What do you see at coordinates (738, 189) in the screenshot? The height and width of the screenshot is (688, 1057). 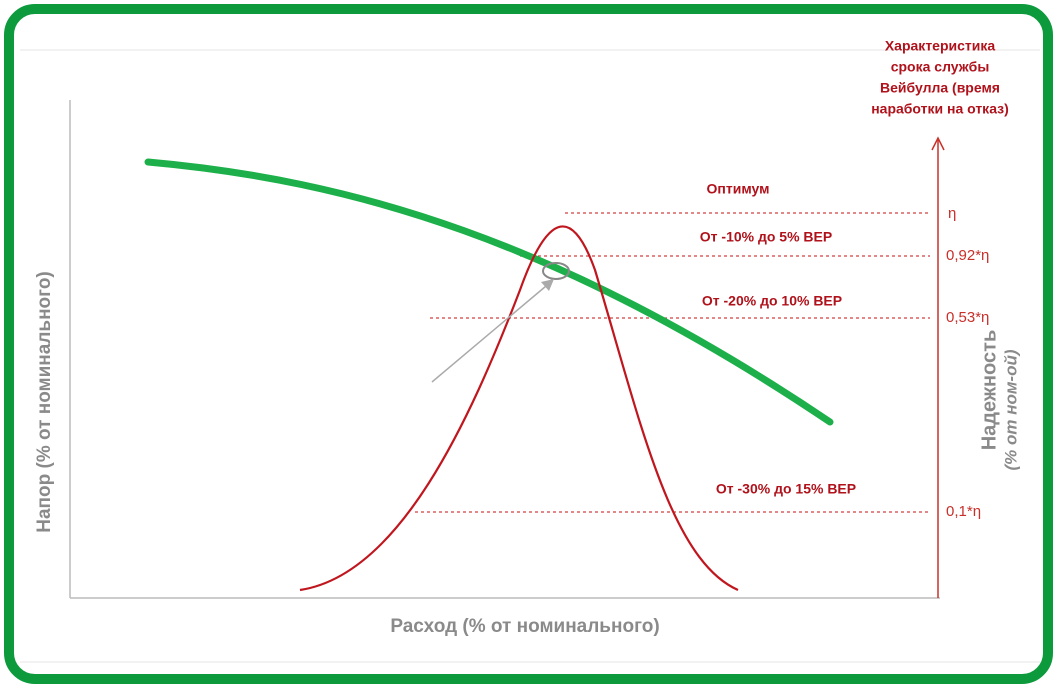 I see `zone-label: Оптимум` at bounding box center [738, 189].